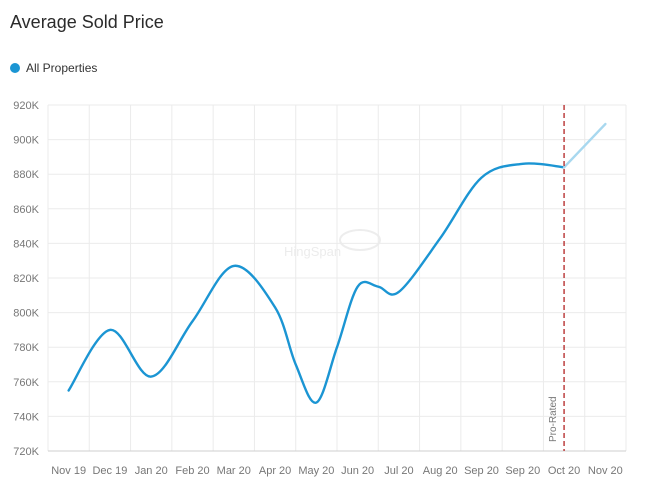  What do you see at coordinates (275, 471) in the screenshot?
I see `x-tick-label: Apr 20` at bounding box center [275, 471].